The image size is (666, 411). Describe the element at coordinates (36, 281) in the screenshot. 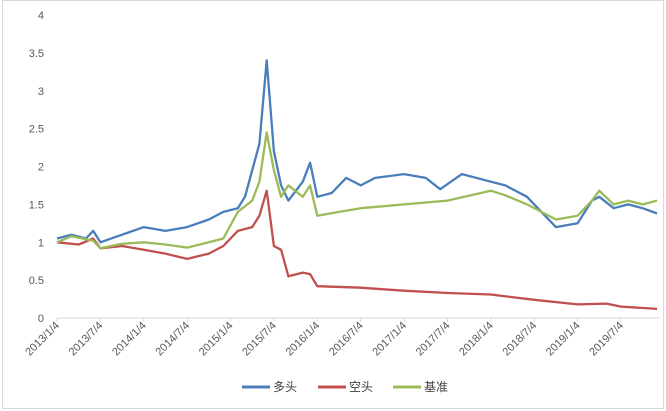

I see `y-tick-label: 0.5` at that location.